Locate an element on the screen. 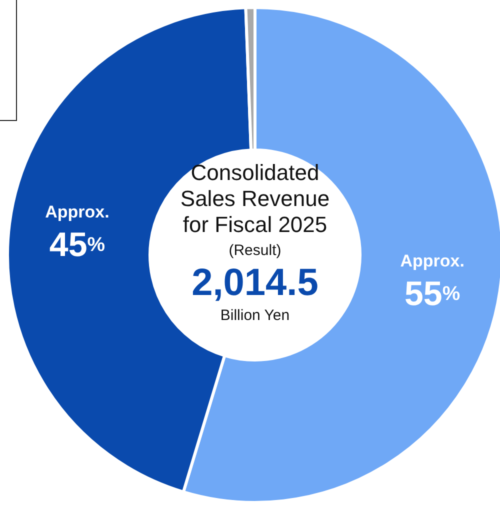  text: Billion Yen is located at coordinates (255, 315).